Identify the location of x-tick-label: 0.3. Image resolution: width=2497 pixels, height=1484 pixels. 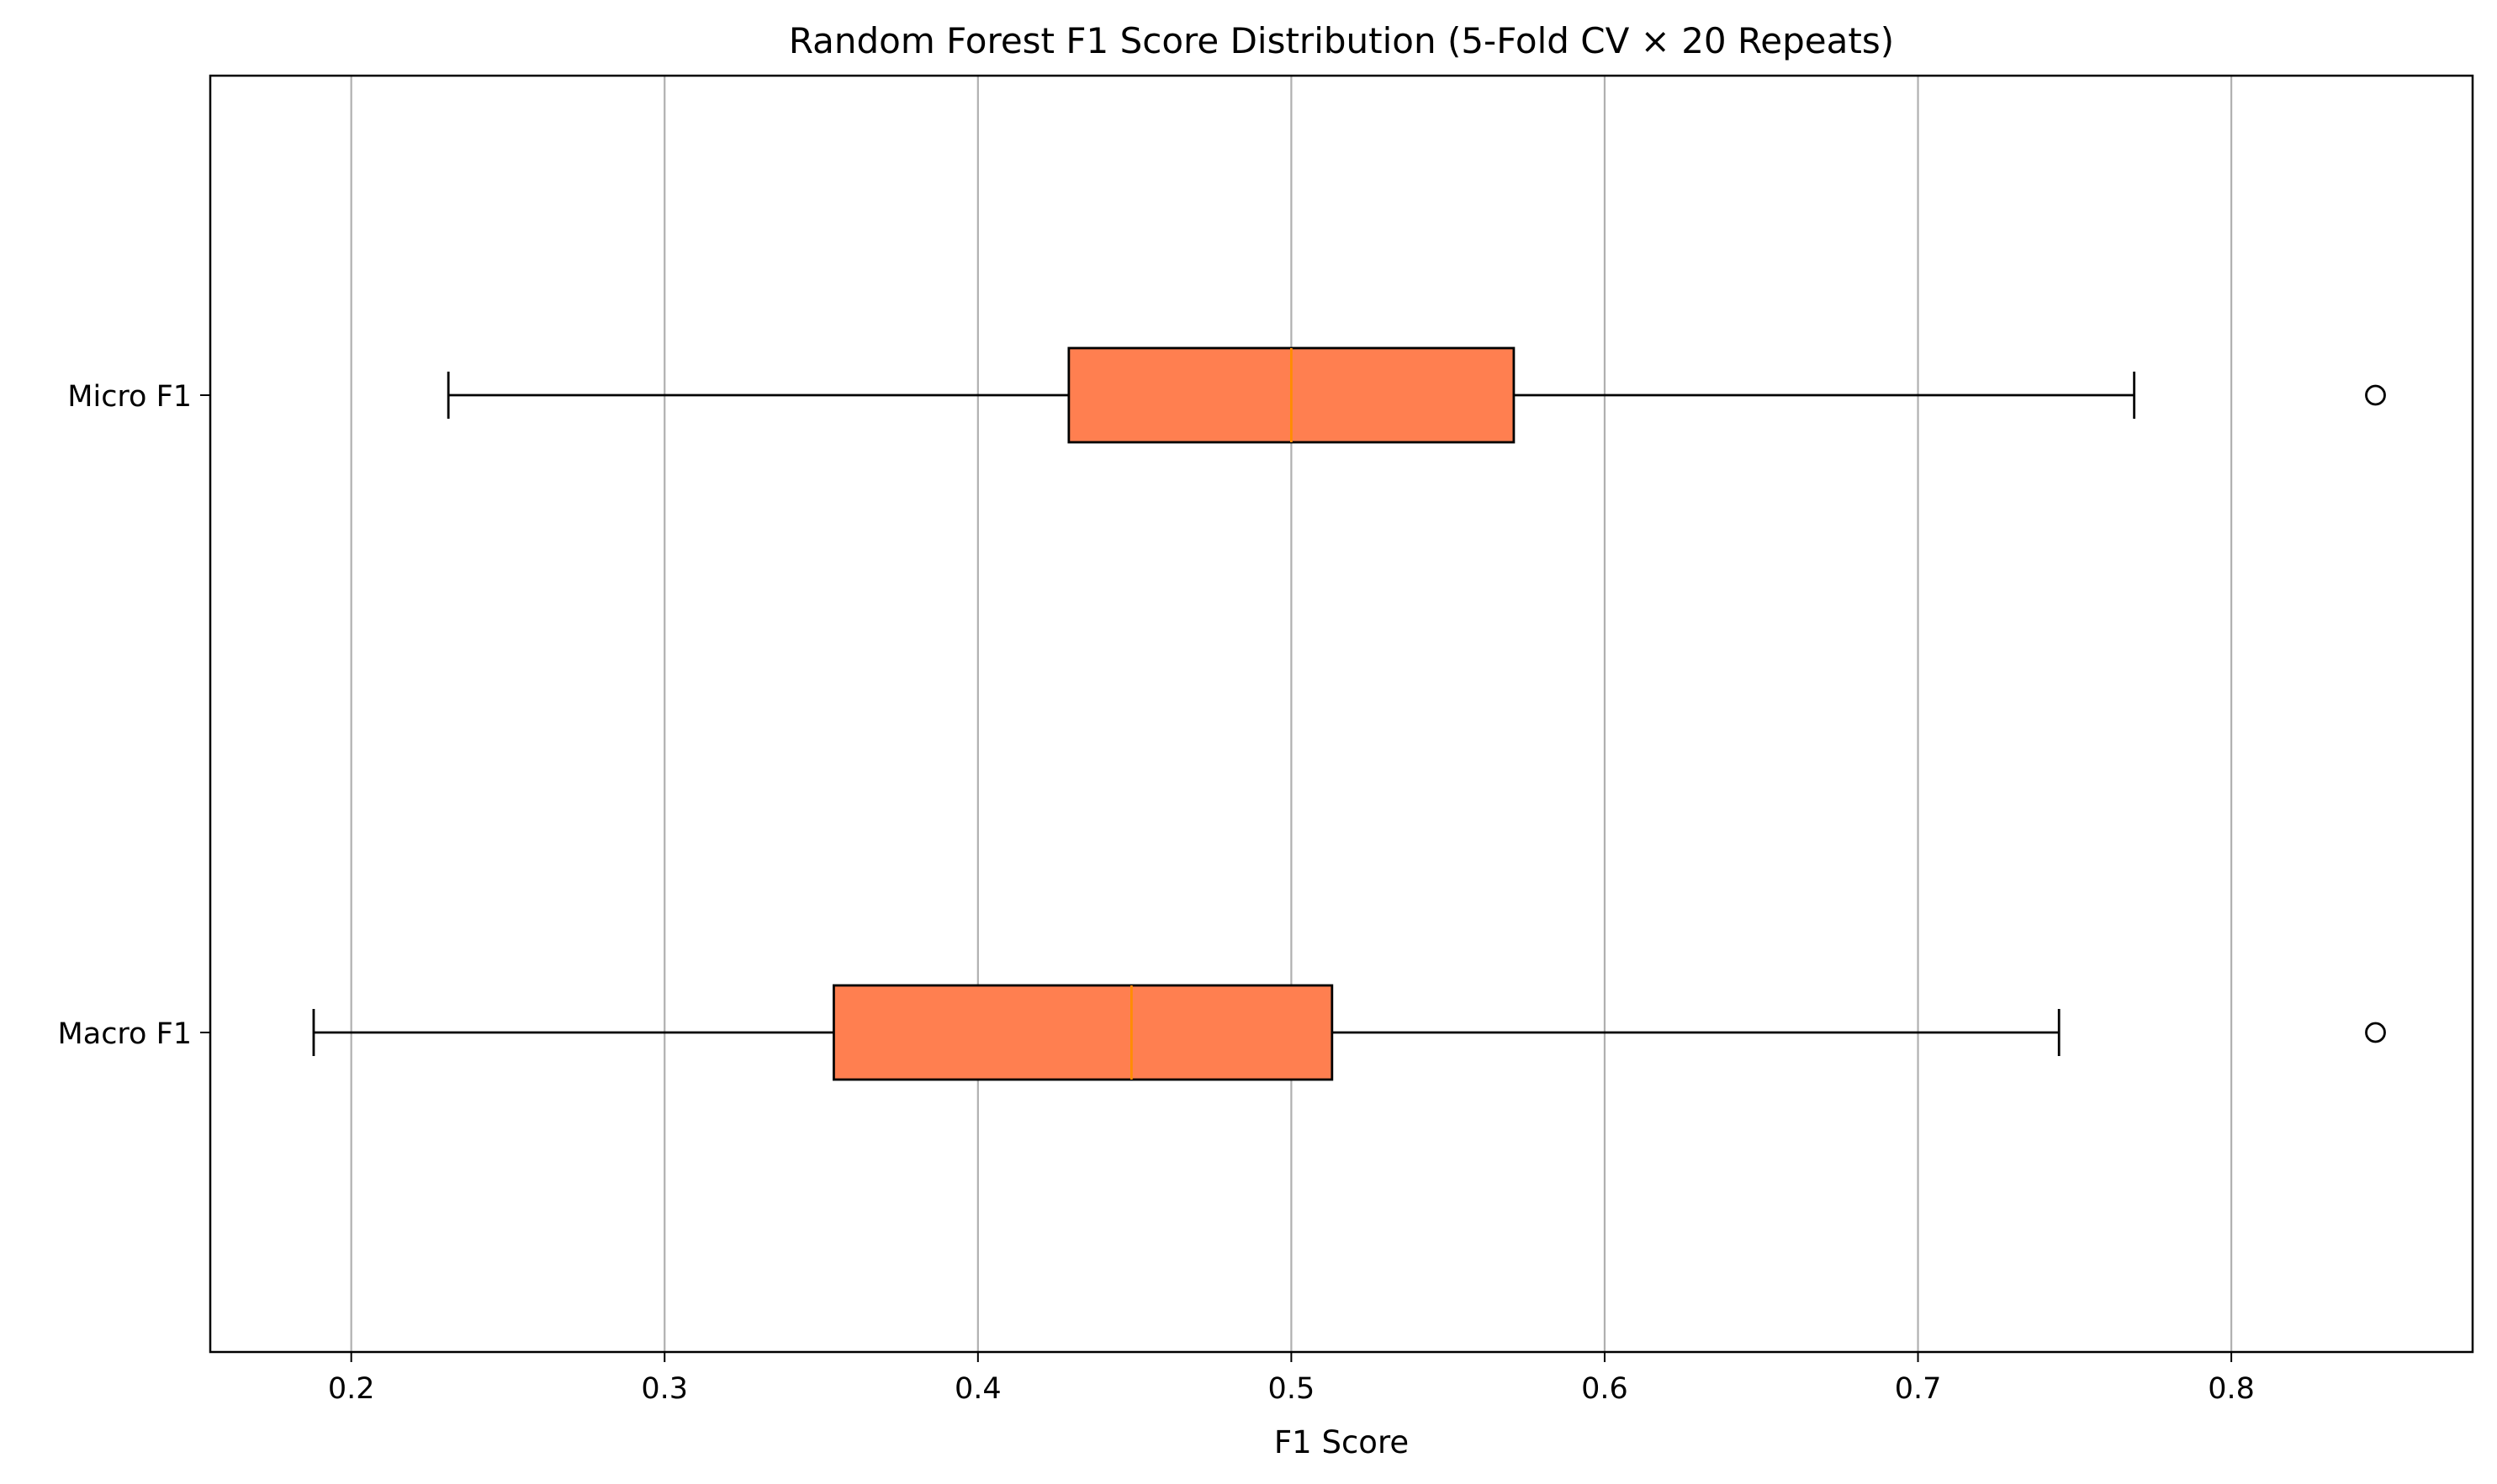
(664, 1389).